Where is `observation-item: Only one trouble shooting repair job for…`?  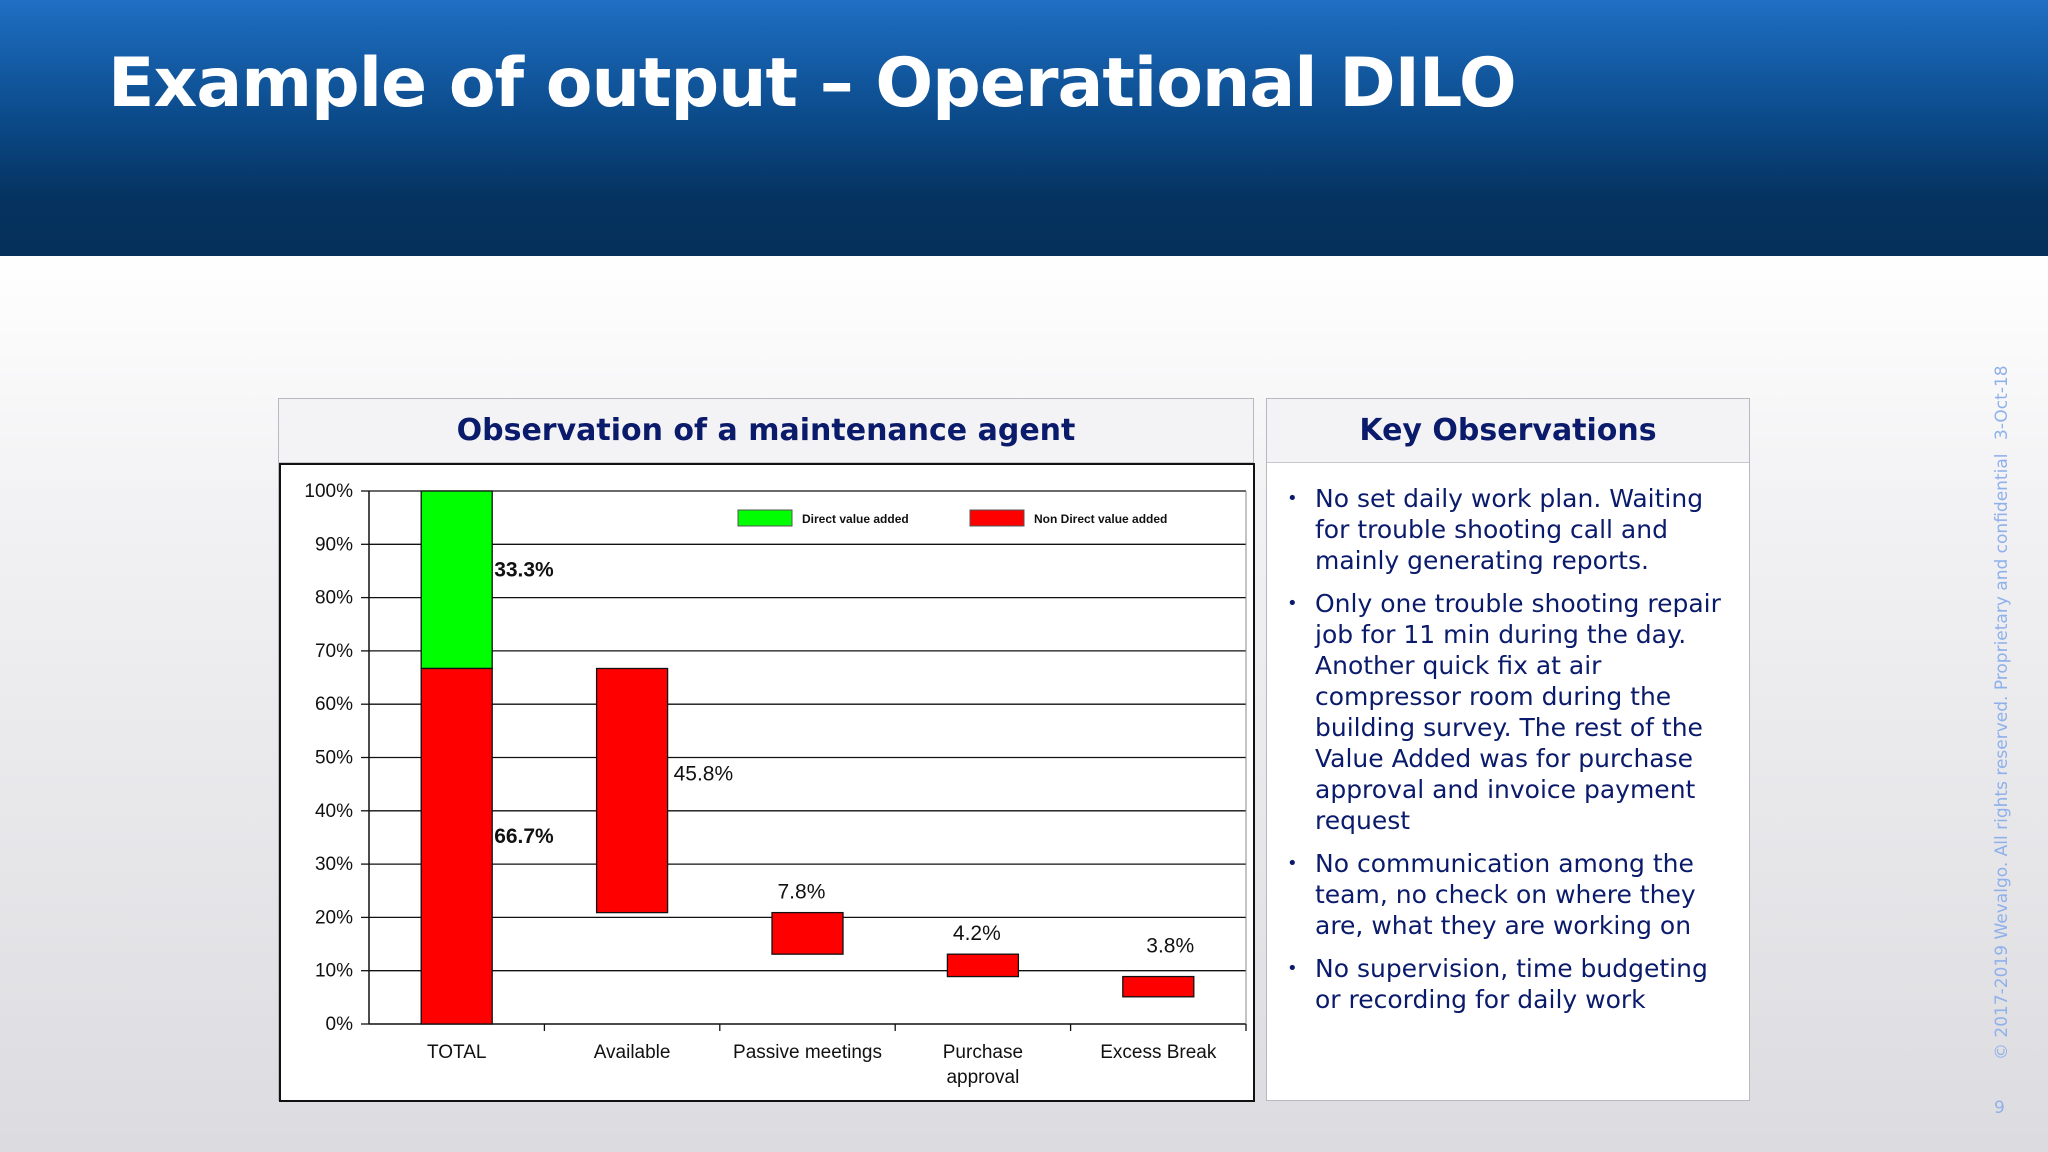 observation-item: Only one trouble shooting repair job for… is located at coordinates (1510, 712).